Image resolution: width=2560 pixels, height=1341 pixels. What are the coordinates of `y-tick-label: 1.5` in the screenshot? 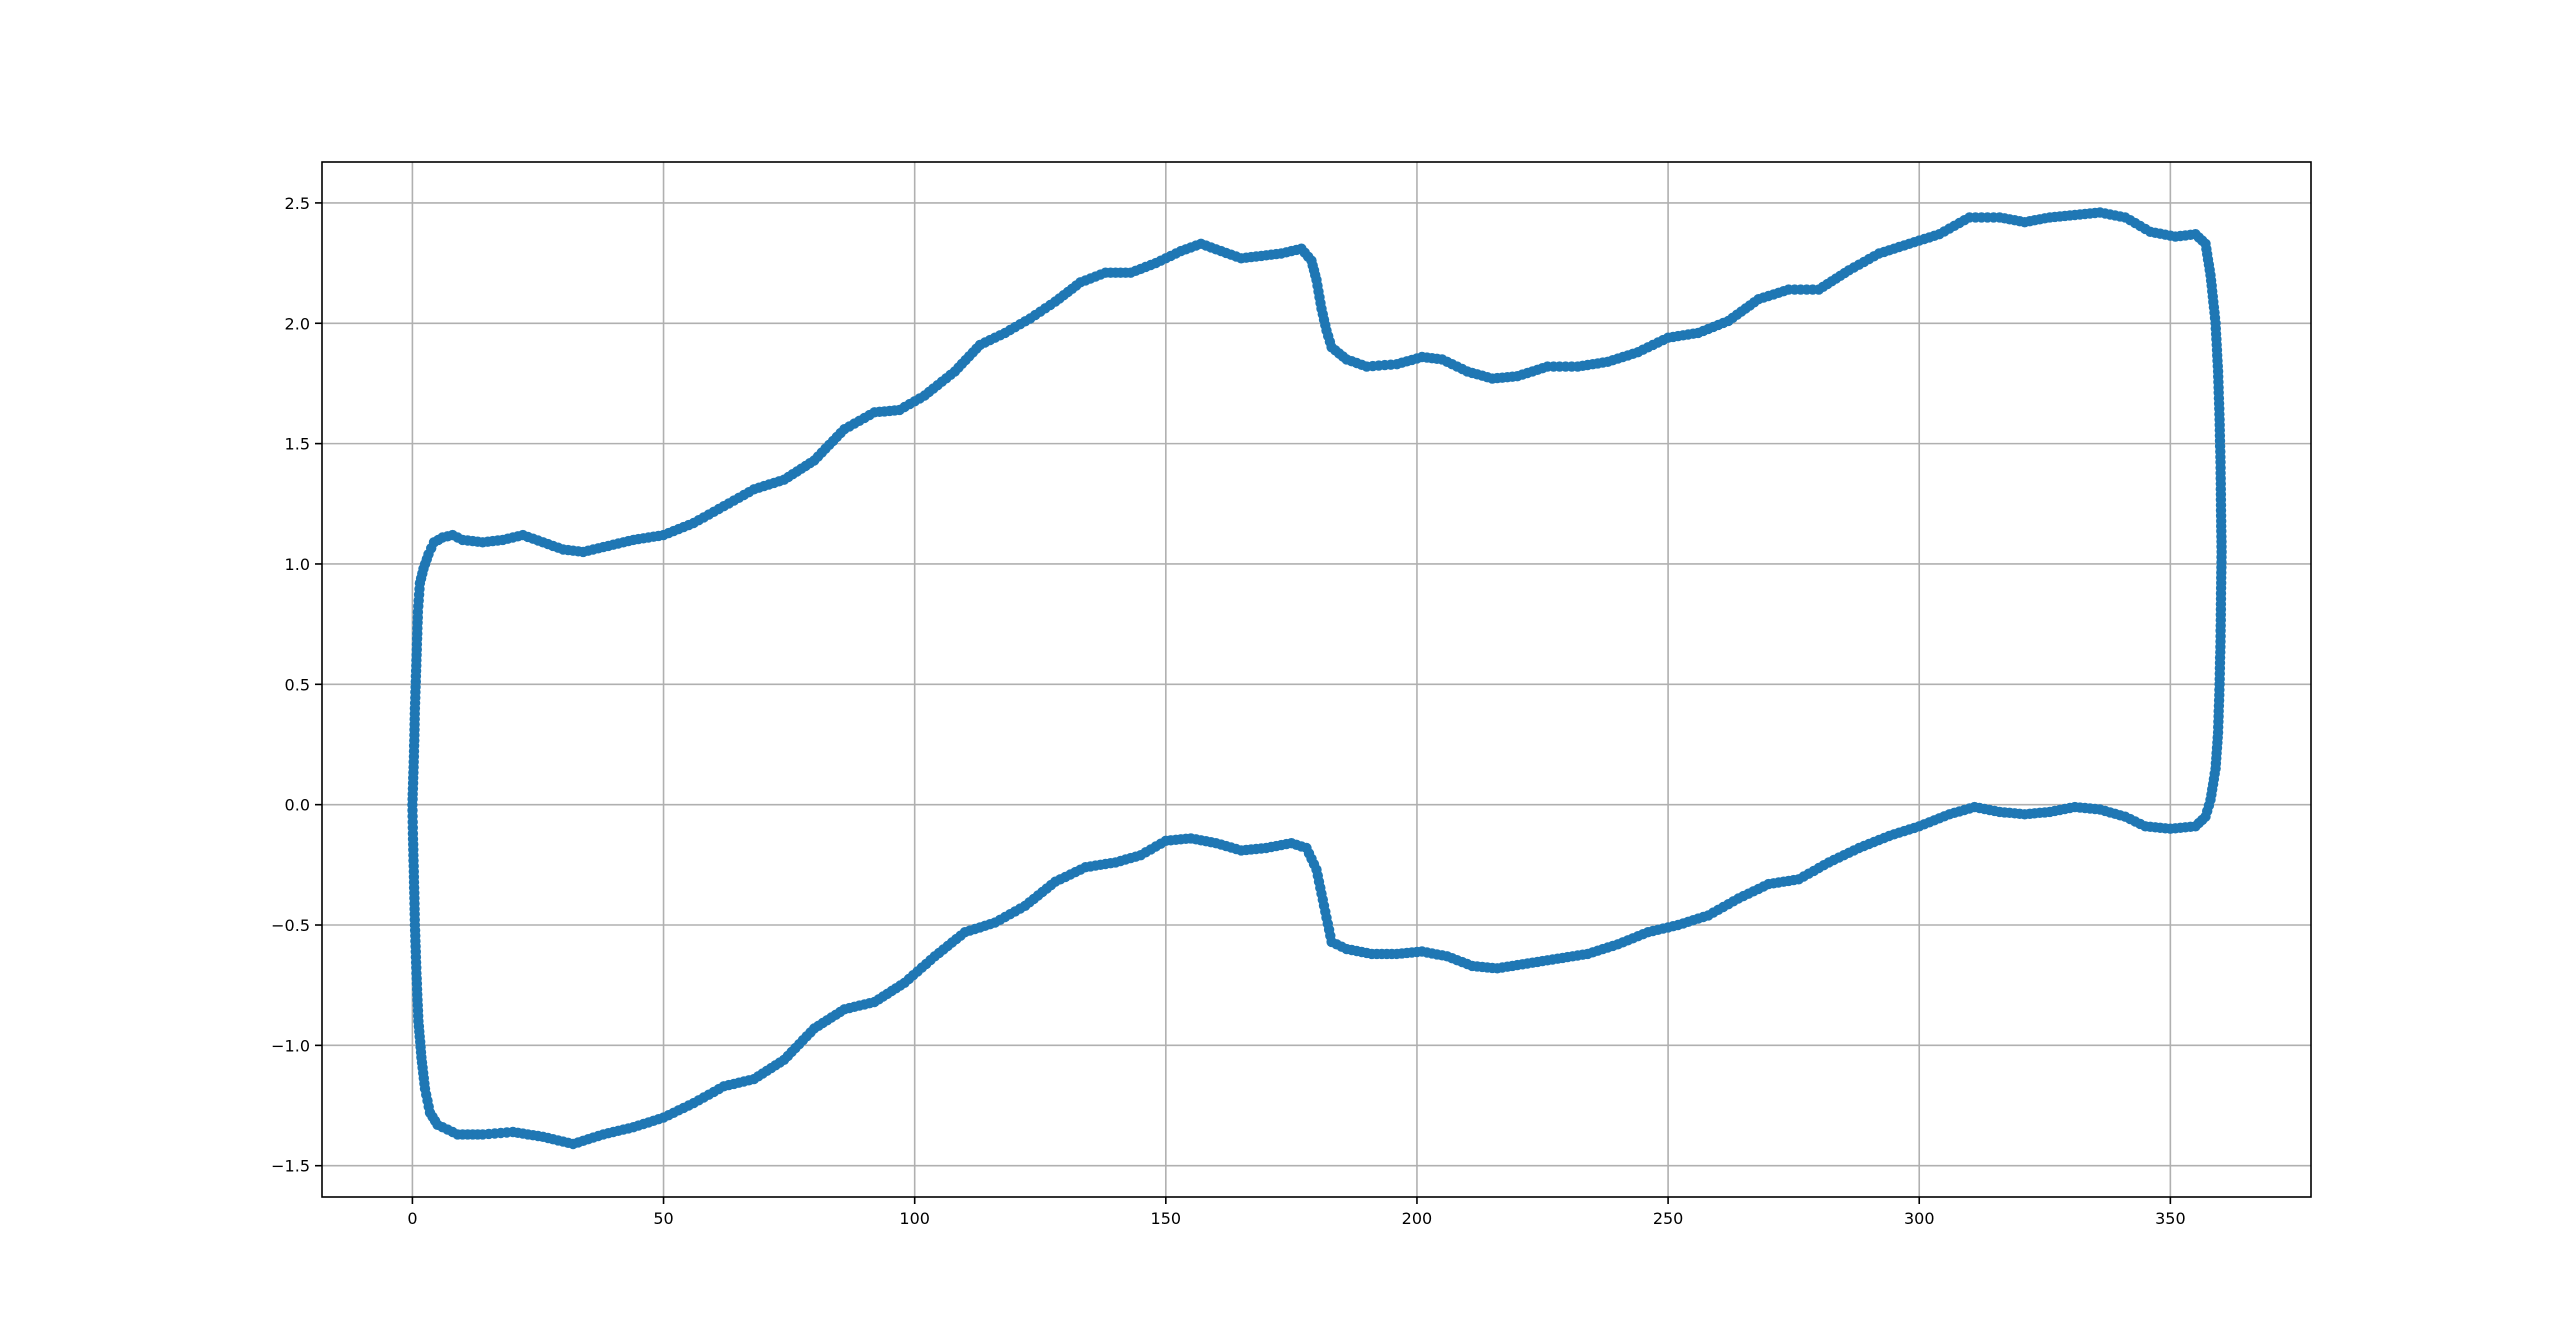 It's located at (297, 444).